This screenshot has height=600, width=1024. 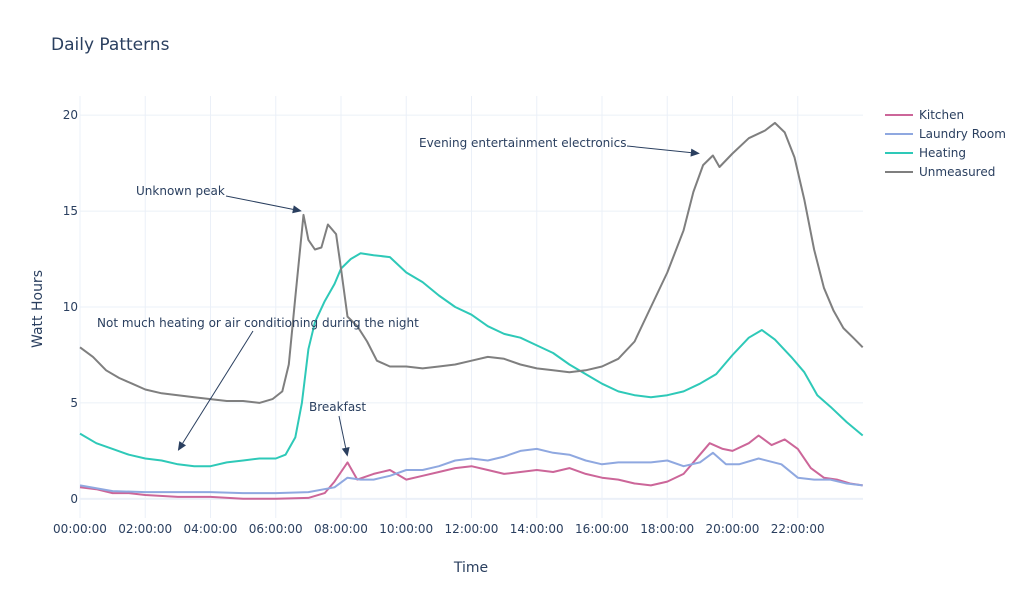 I want to click on annotation: Breakfast, so click(x=337, y=428).